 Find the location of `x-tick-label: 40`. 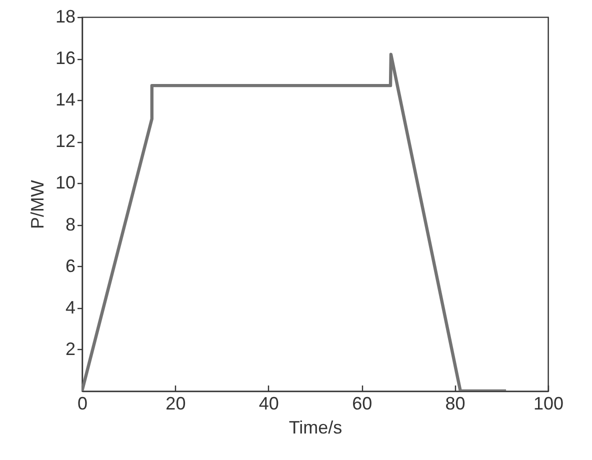

x-tick-label: 40 is located at coordinates (268, 404).